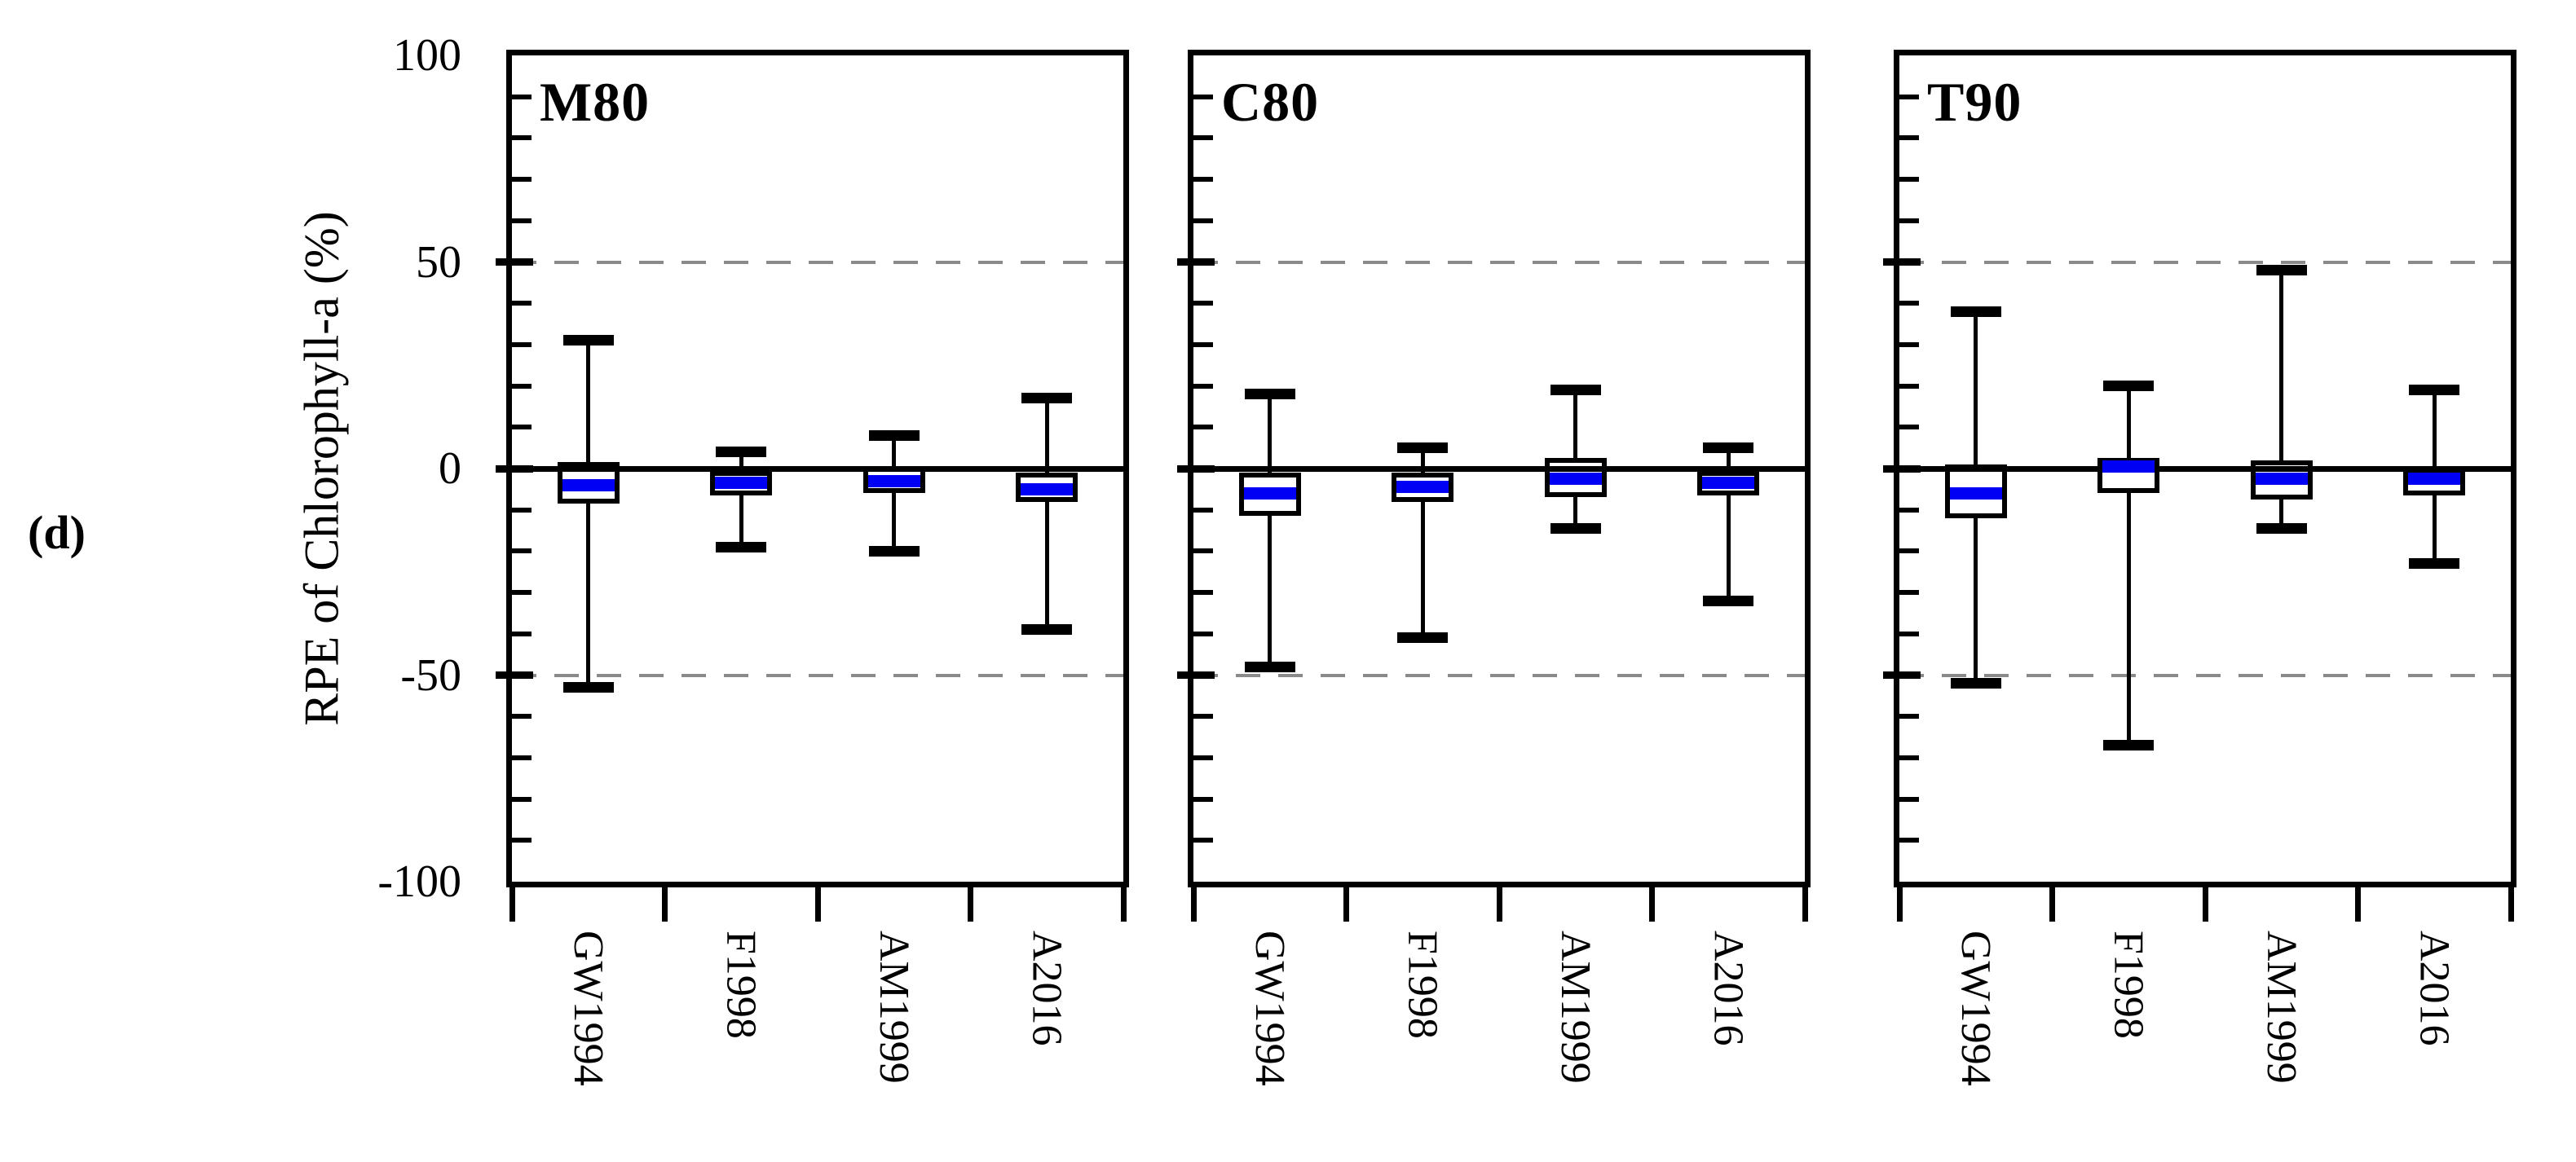 The image size is (2576, 1162). I want to click on whisker-cap-high-c80-am1999, so click(1575, 390).